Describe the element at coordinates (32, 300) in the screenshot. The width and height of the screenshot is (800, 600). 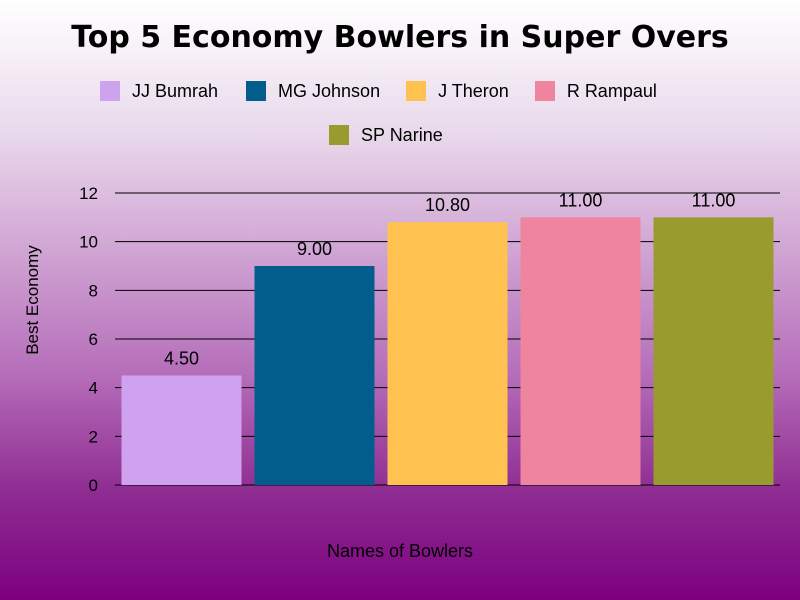
I see `y-axis-label: Best Economy` at that location.